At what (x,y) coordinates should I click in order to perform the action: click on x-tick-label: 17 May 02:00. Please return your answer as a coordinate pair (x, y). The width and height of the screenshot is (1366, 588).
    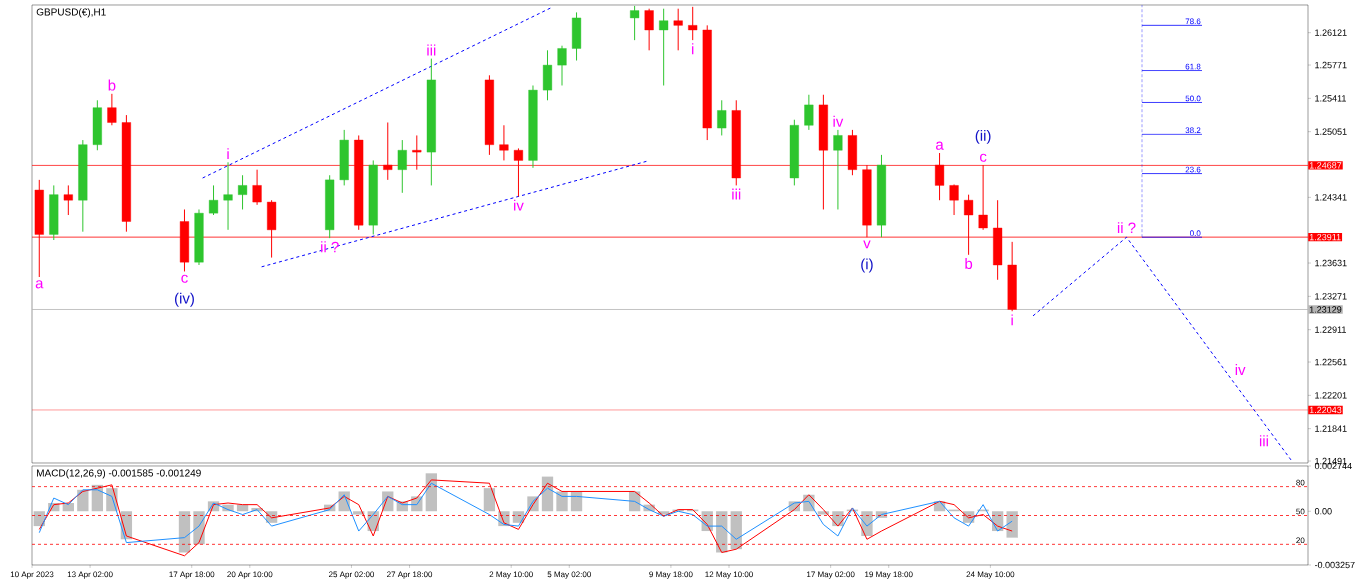
    Looking at the image, I should click on (831, 575).